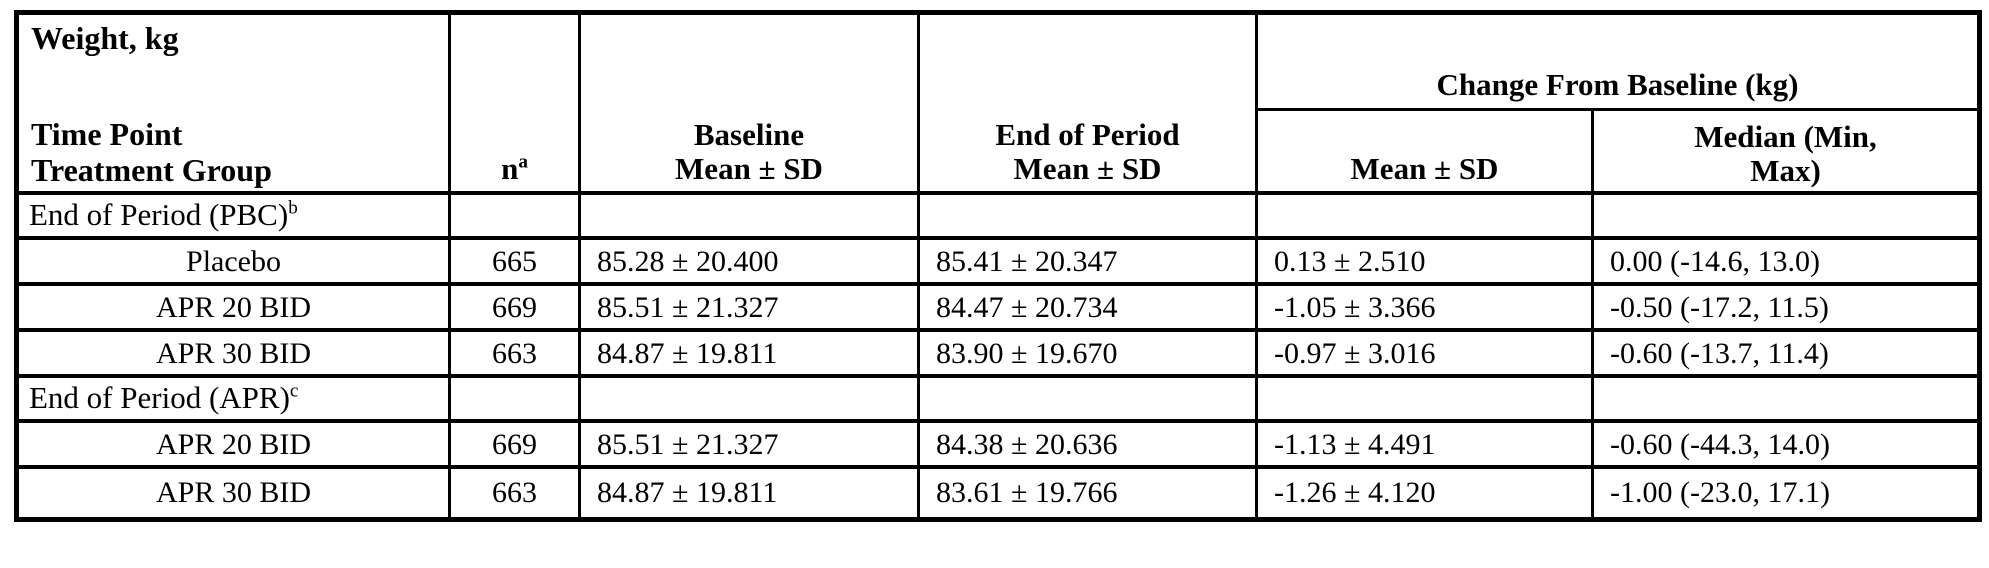  Describe the element at coordinates (107, 134) in the screenshot. I see `time-point-caption: Time Point` at that location.